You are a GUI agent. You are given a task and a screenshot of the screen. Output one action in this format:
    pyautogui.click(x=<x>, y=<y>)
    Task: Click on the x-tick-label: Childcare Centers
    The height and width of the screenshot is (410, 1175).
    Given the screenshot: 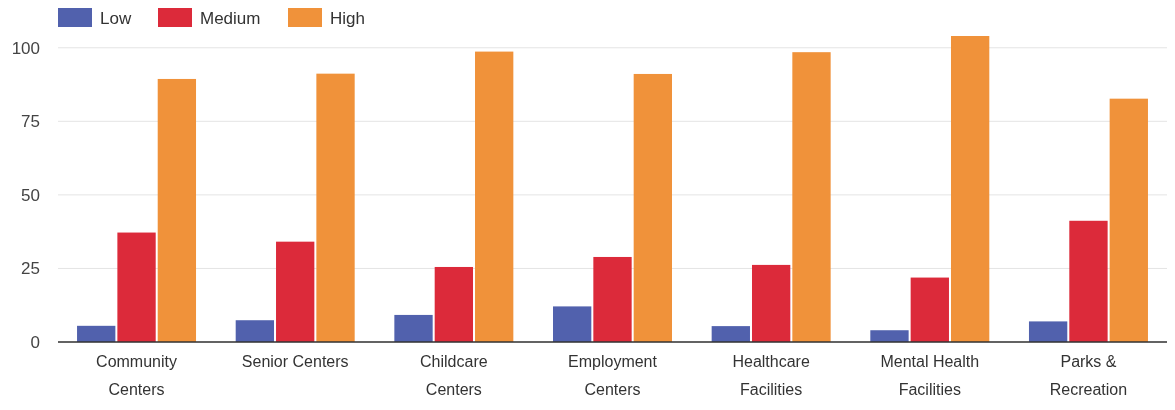 What is the action you would take?
    pyautogui.click(x=454, y=375)
    